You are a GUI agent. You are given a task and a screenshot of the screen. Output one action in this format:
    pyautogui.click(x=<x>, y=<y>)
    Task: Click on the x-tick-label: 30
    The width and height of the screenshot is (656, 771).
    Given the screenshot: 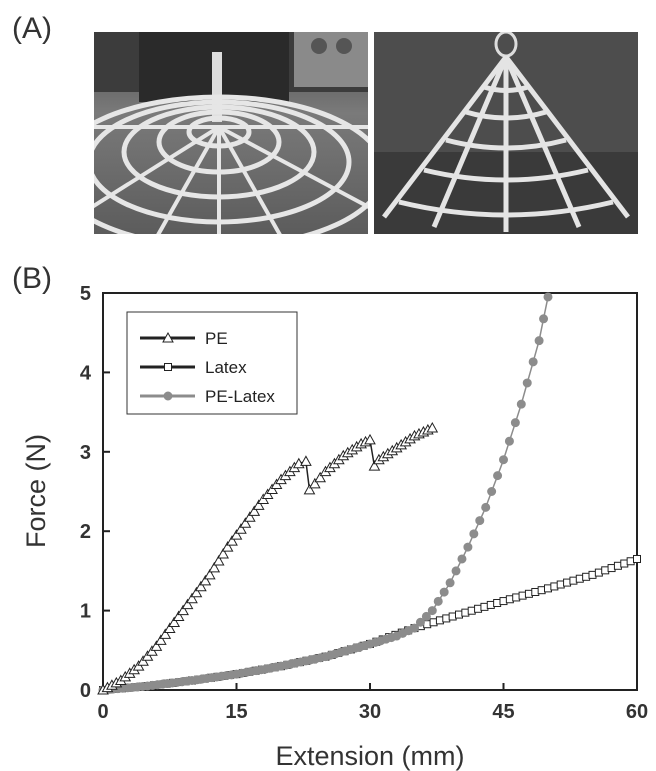 What is the action you would take?
    pyautogui.click(x=370, y=712)
    